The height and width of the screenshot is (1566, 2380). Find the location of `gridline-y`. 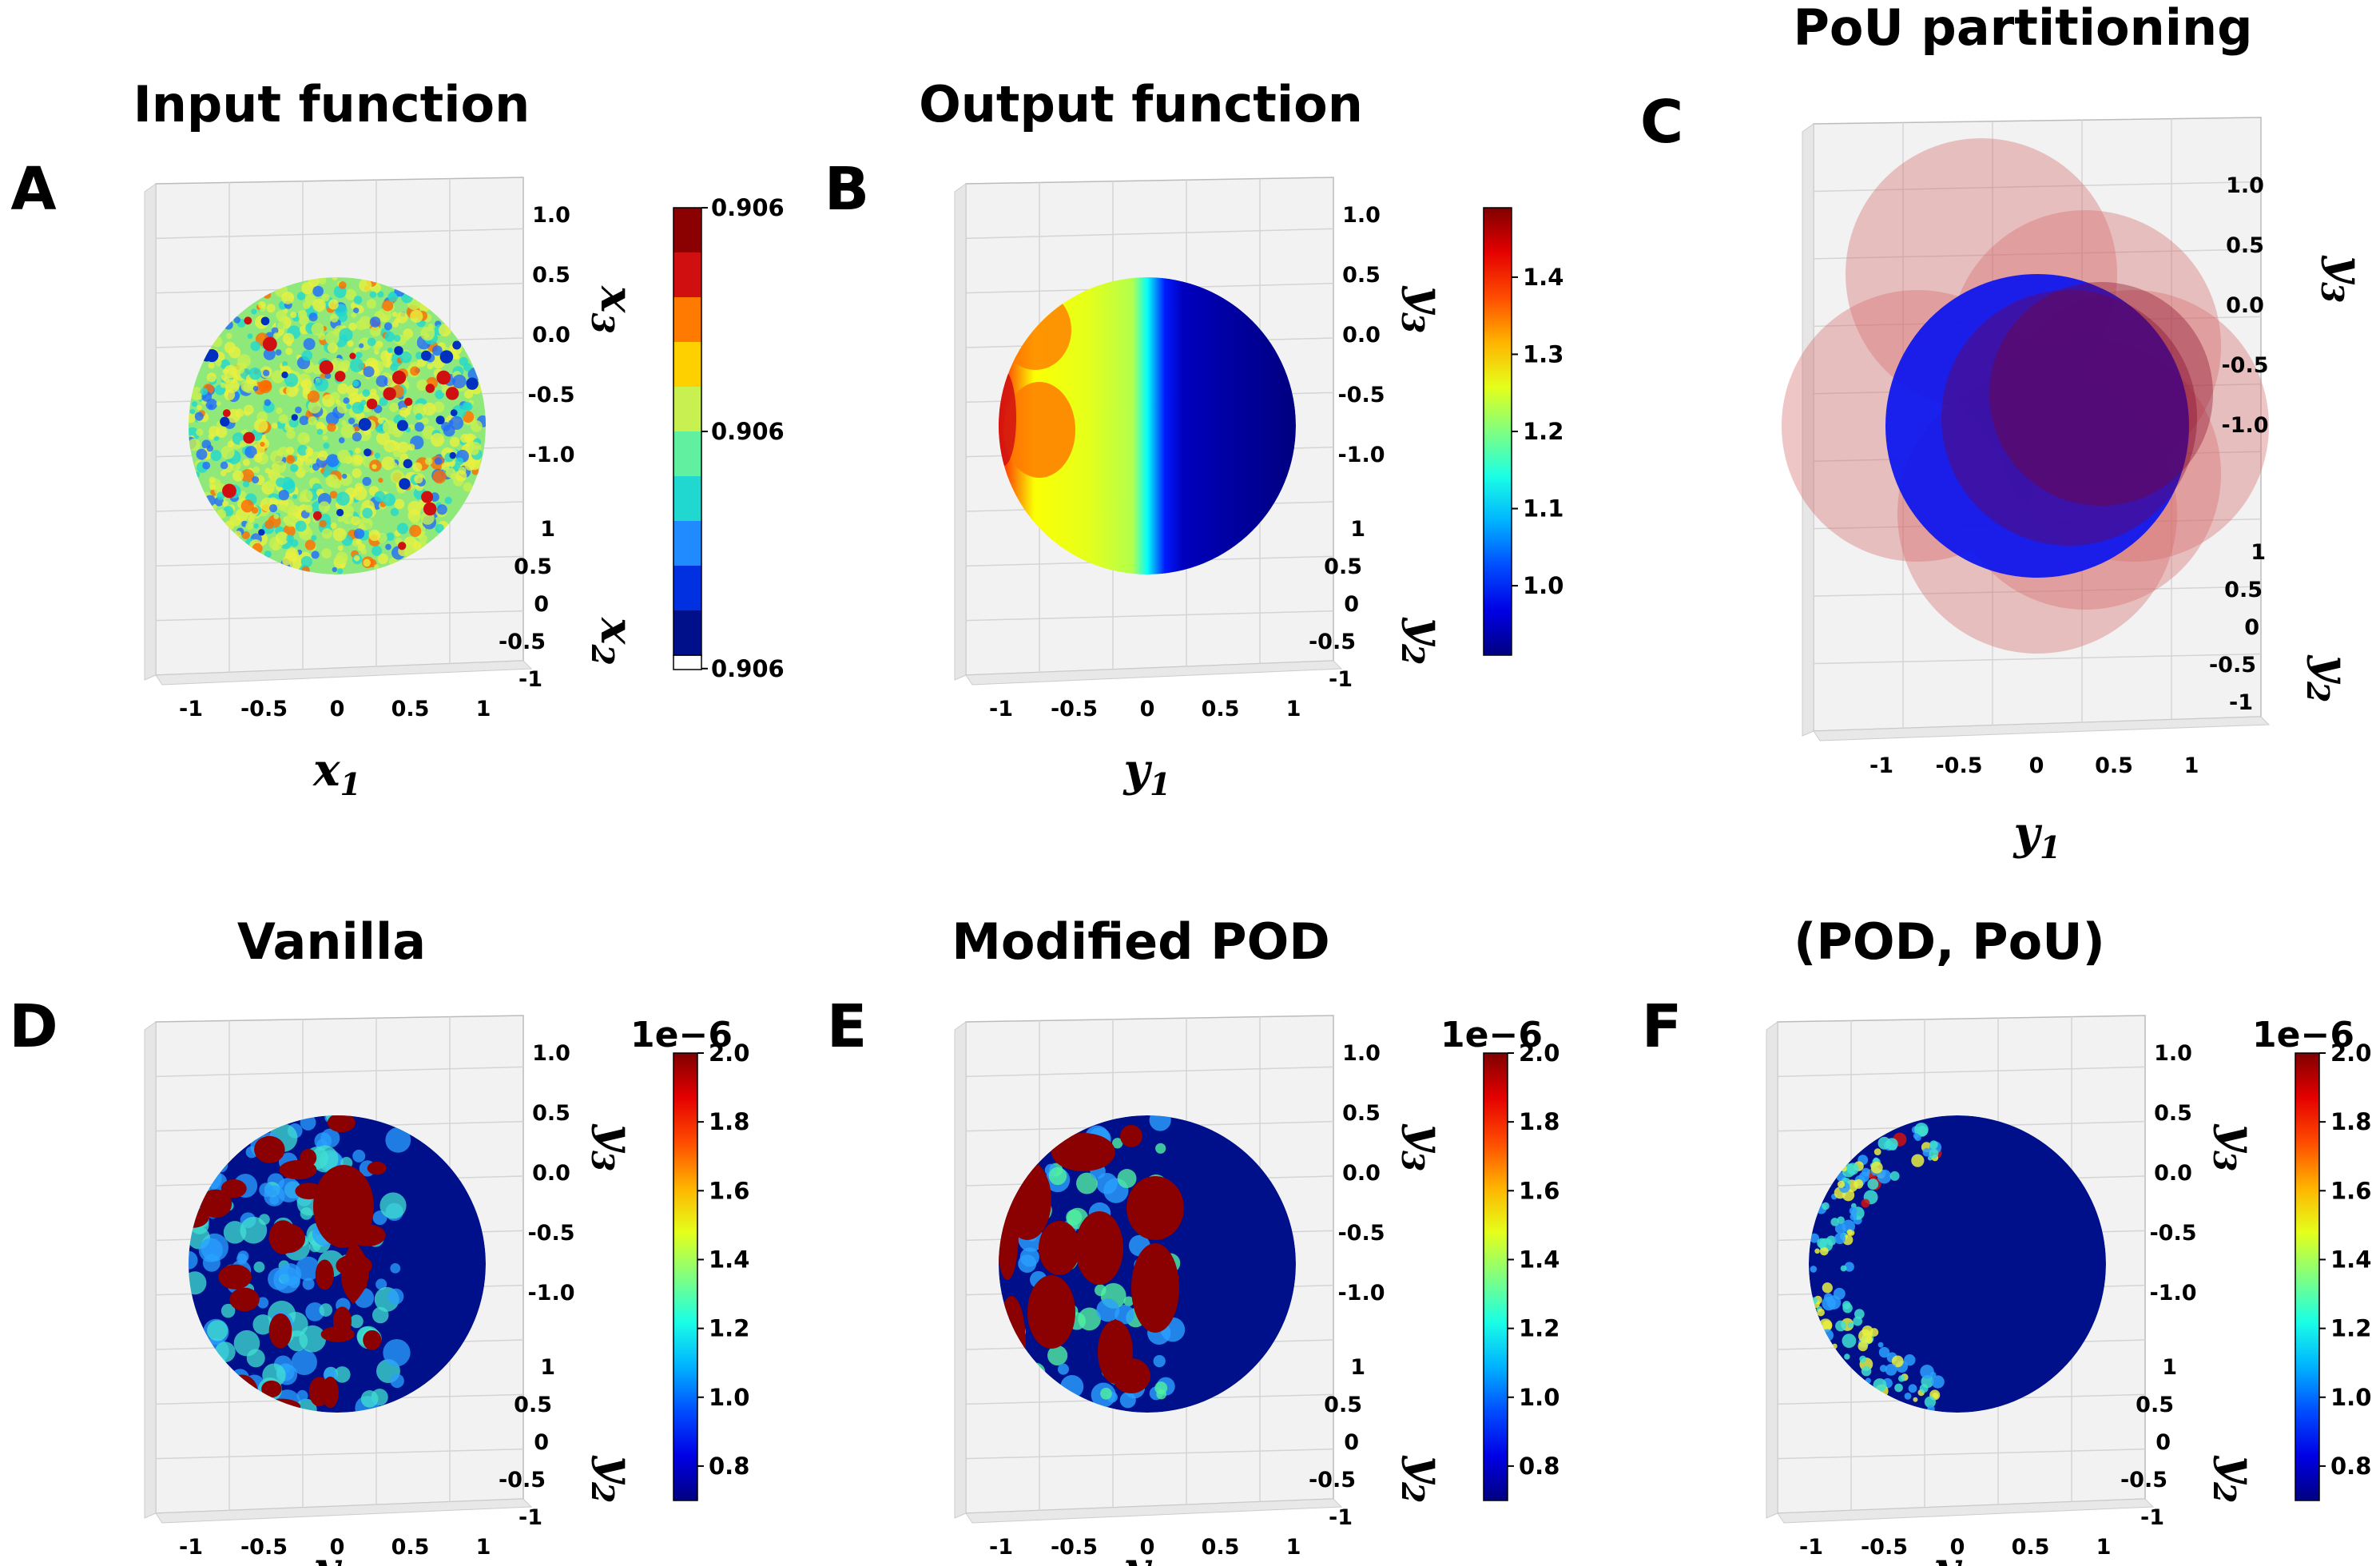

gridline-y is located at coordinates (2037, 591).